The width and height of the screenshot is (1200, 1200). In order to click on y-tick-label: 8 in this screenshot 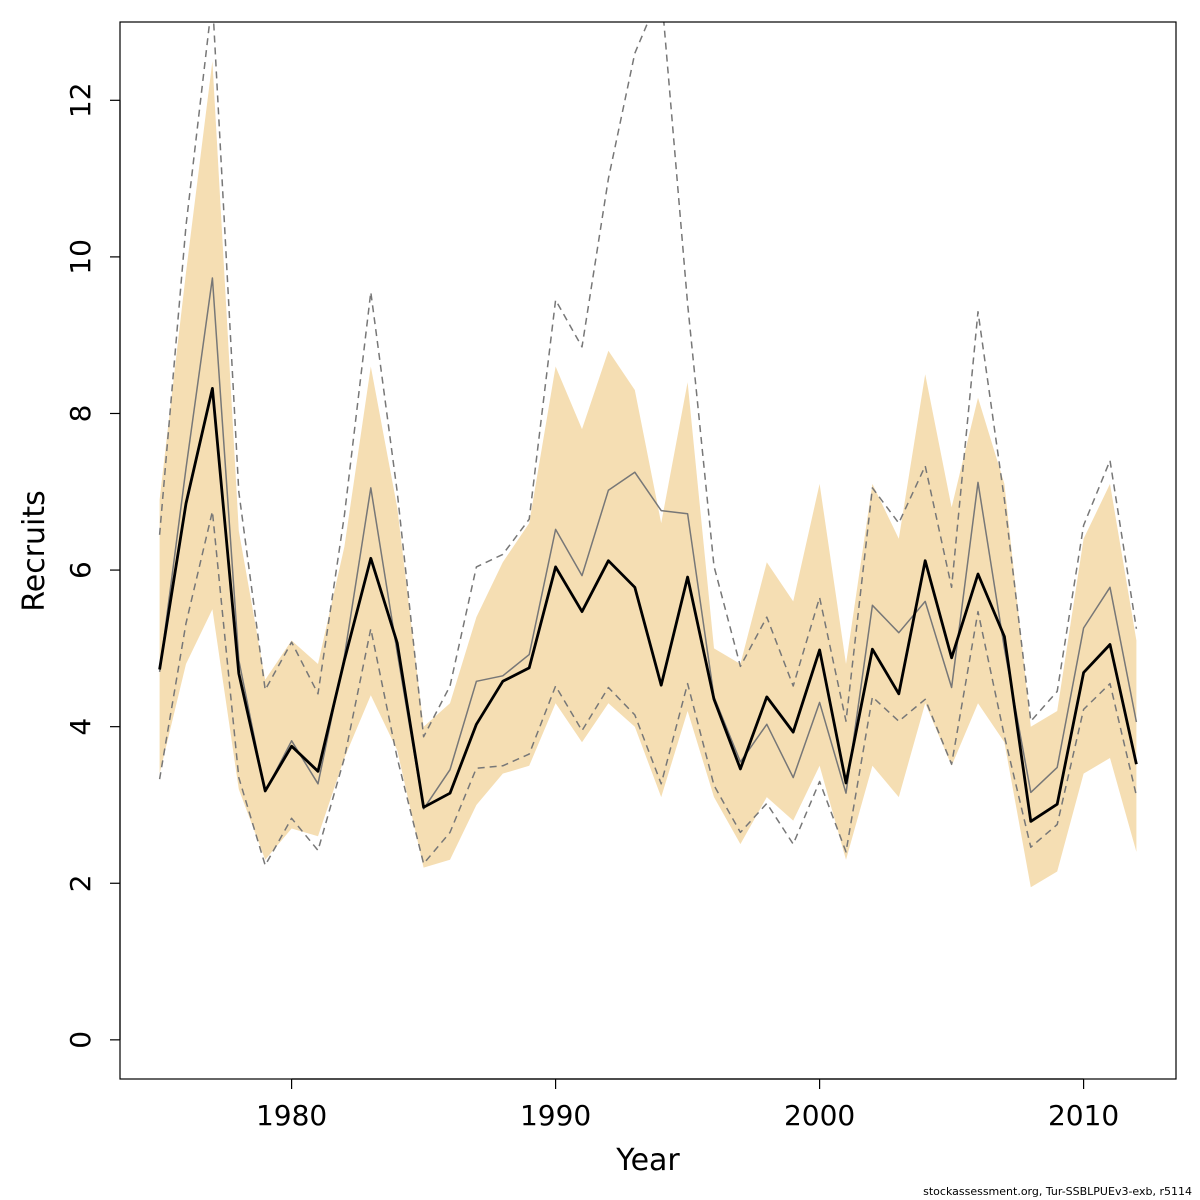, I will do `click(80, 414)`.